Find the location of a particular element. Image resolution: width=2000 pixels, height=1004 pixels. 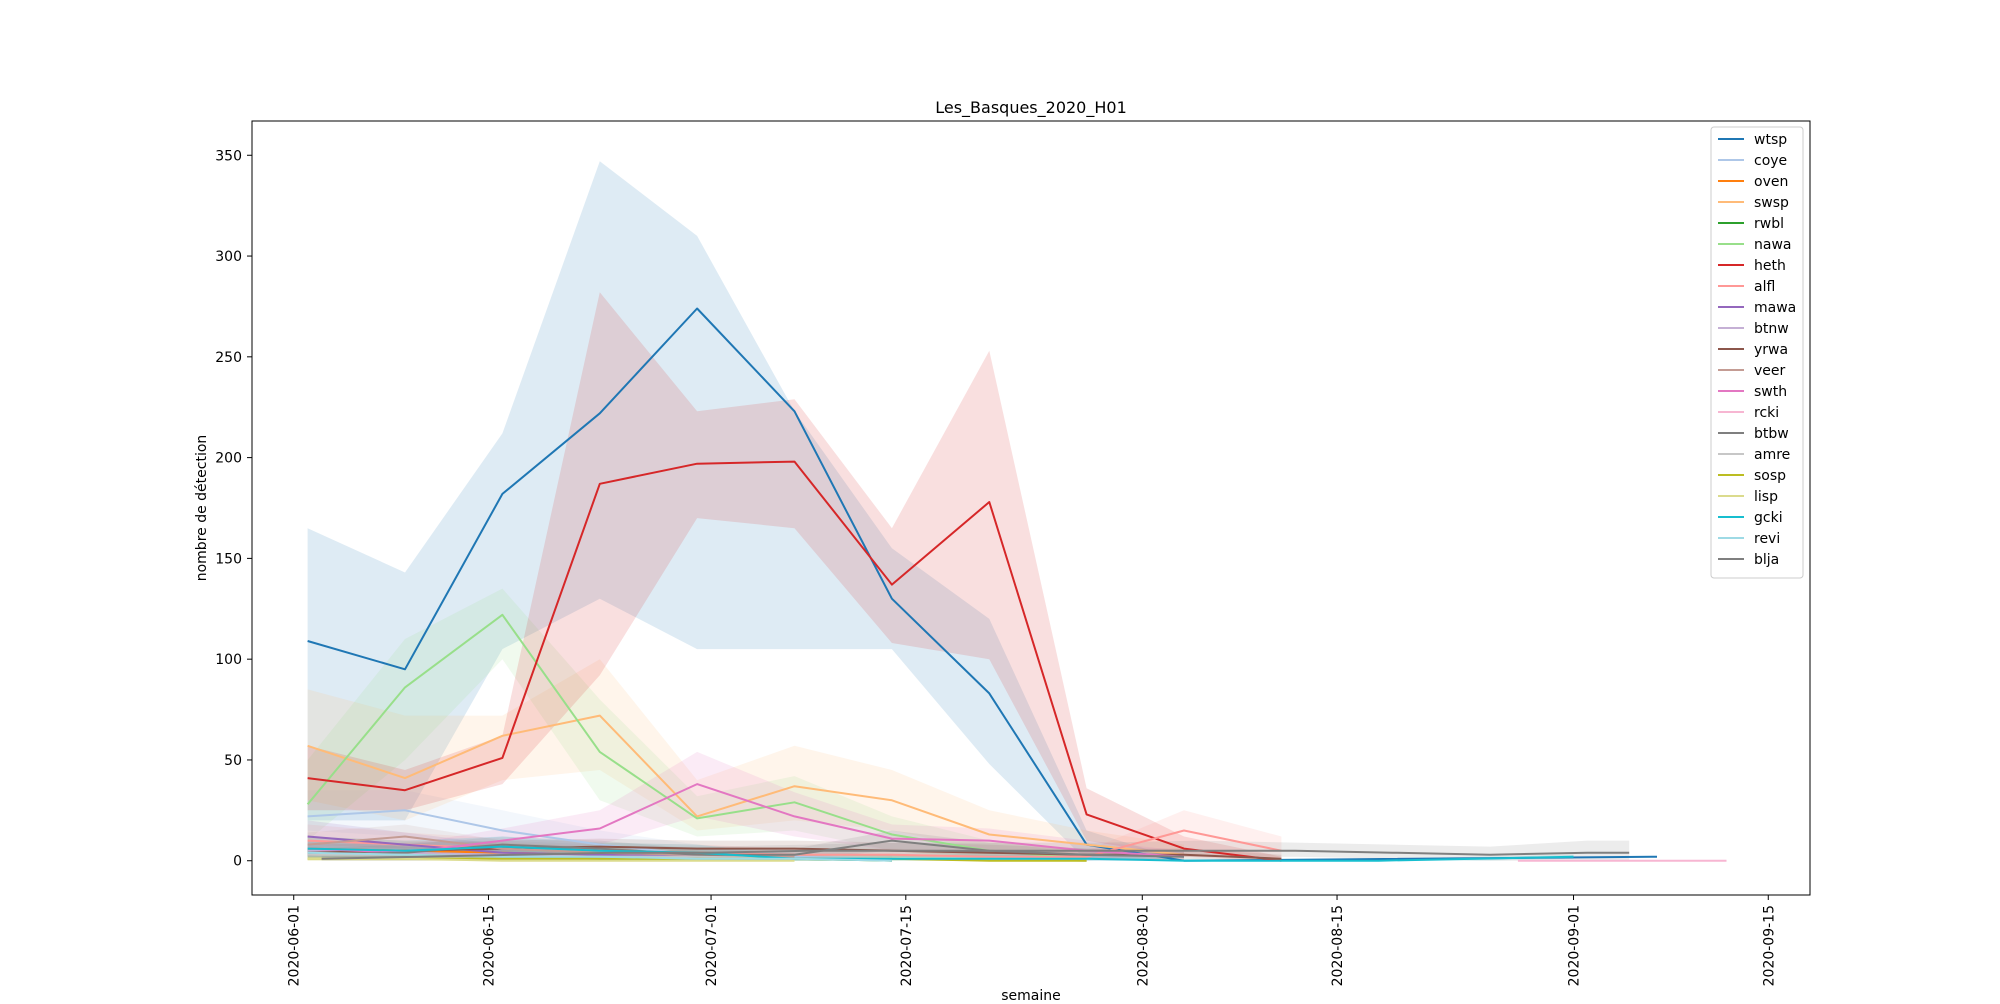

legend-label-amre: amre is located at coordinates (1772, 455).